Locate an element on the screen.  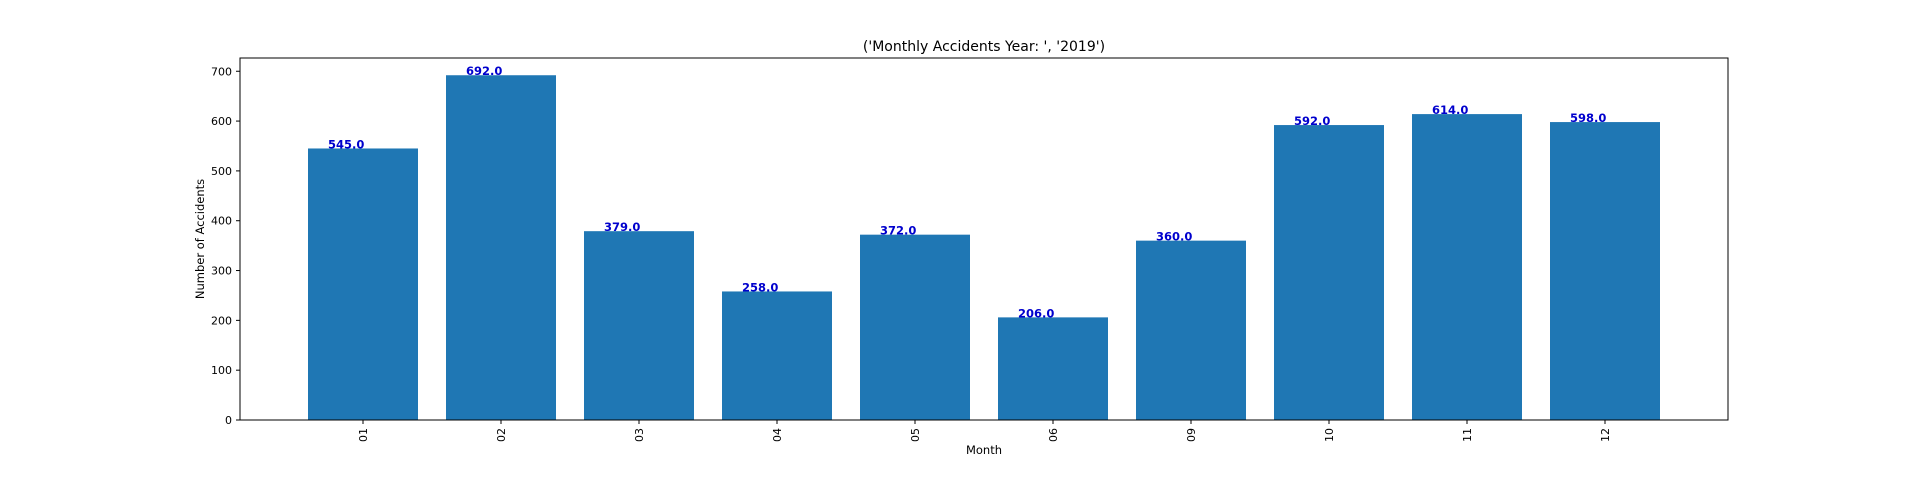
x-axis-label: Month is located at coordinates (984, 450).